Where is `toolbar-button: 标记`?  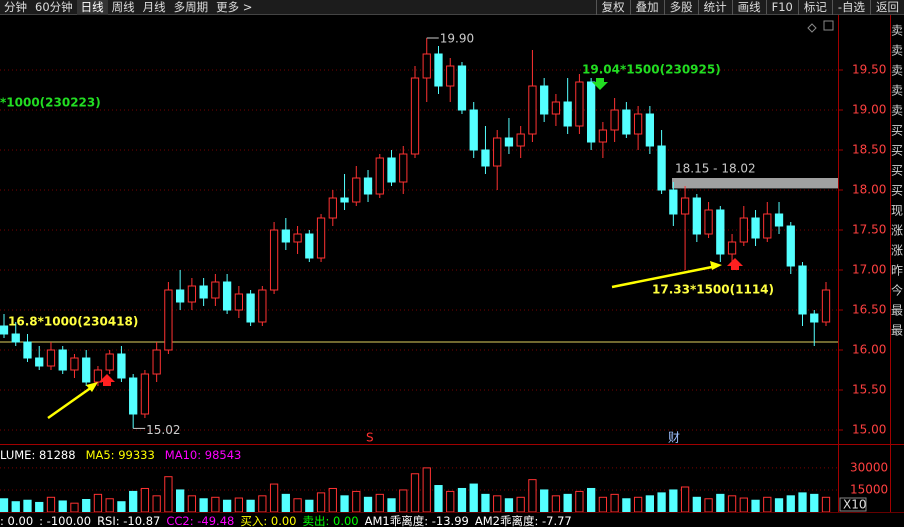
toolbar-button: 标记 is located at coordinates (814, 7).